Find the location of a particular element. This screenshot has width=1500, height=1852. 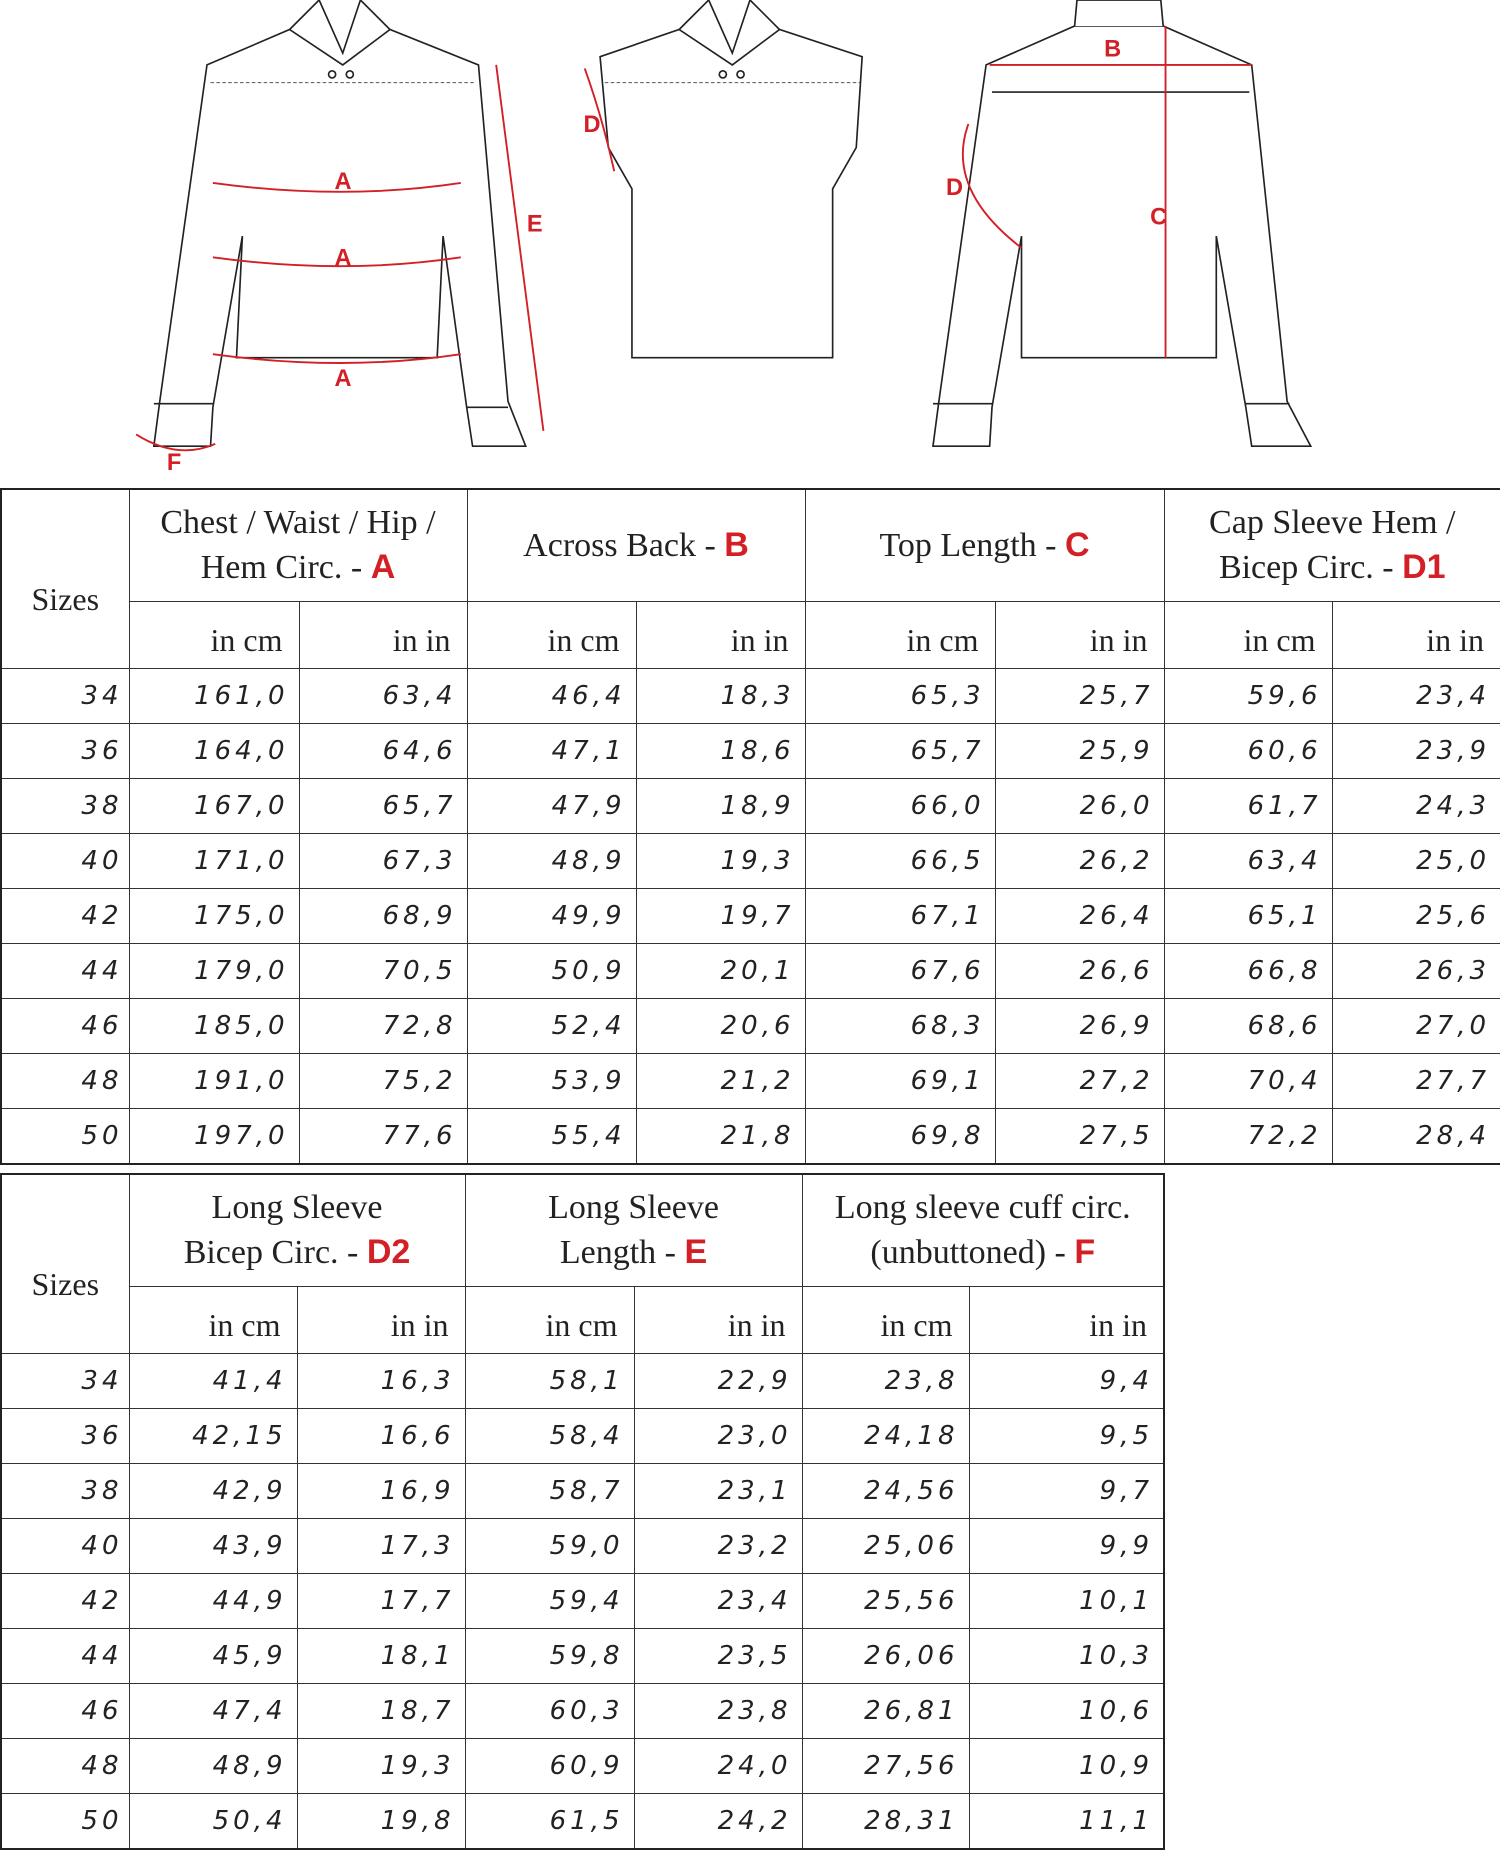

header-text: Across Back - is located at coordinates (619, 545).